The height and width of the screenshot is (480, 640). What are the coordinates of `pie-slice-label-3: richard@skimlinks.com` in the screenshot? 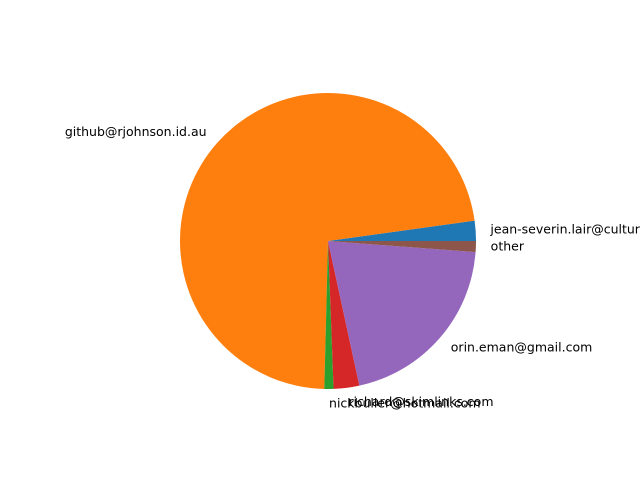 It's located at (420, 401).